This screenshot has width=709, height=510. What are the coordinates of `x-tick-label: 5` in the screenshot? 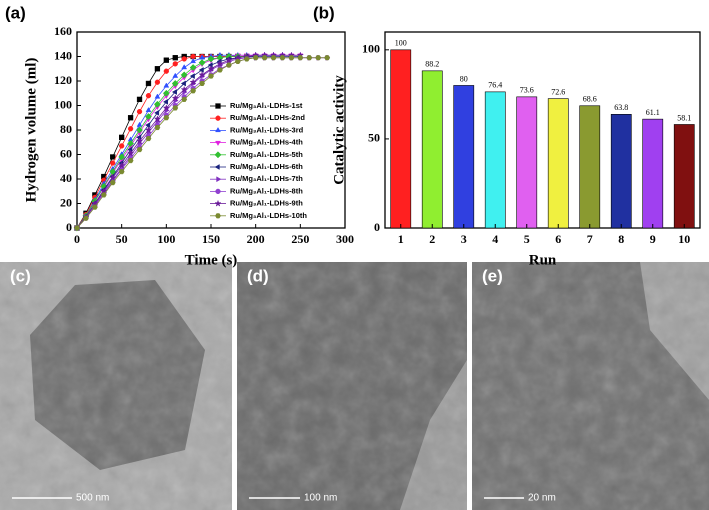 It's located at (527, 239).